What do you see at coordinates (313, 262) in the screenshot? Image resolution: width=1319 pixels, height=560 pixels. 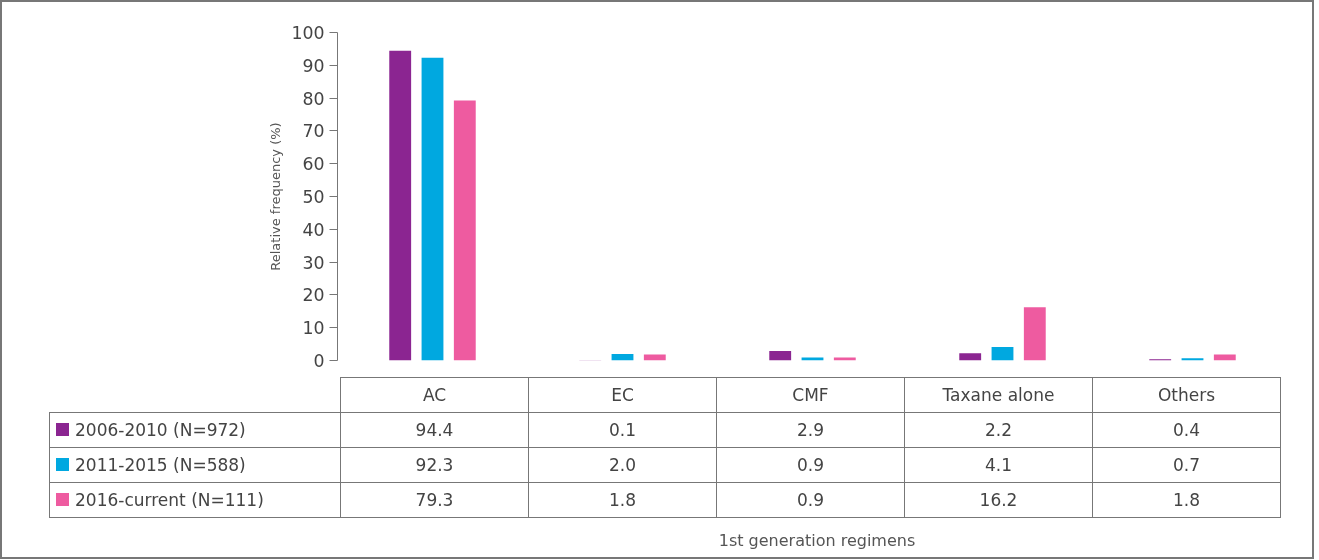 I see `y-tick-label: 30` at bounding box center [313, 262].